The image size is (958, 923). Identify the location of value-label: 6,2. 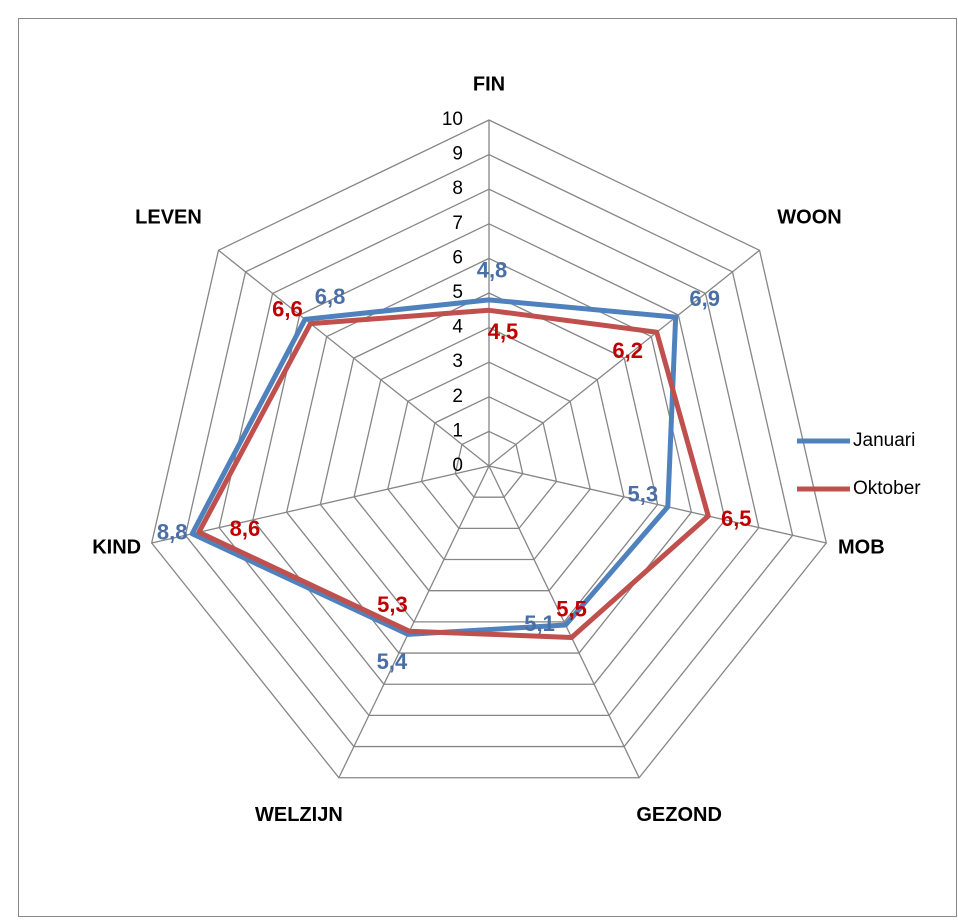
(627, 350).